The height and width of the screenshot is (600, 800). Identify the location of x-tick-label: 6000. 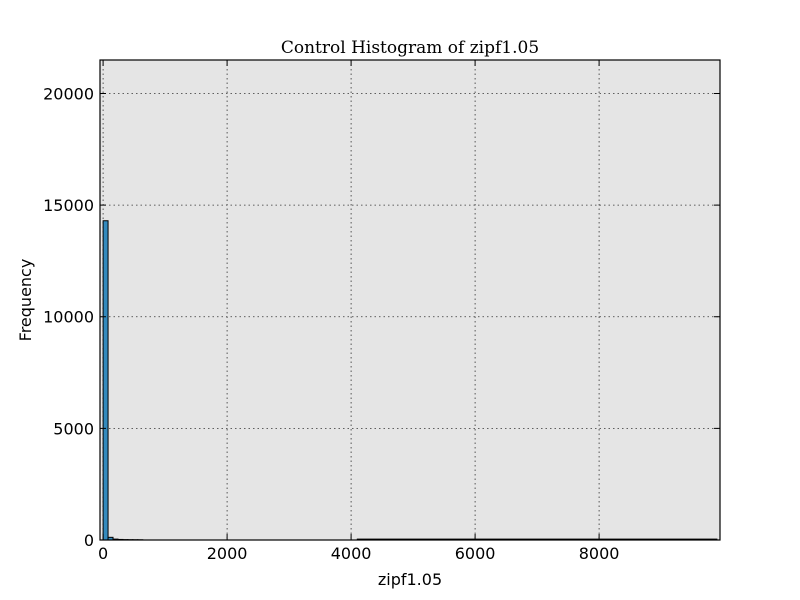
(475, 553).